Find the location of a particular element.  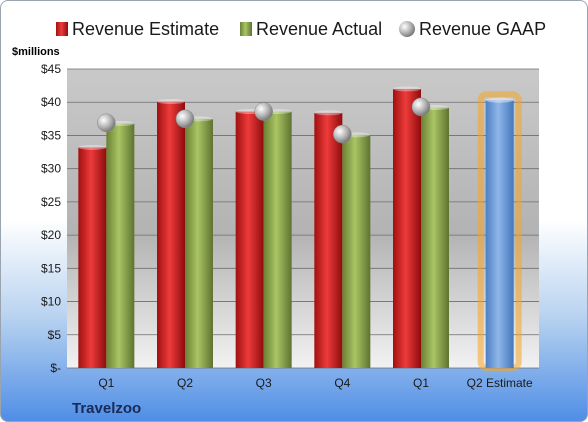

company-name: Travelzoo is located at coordinates (106, 408).